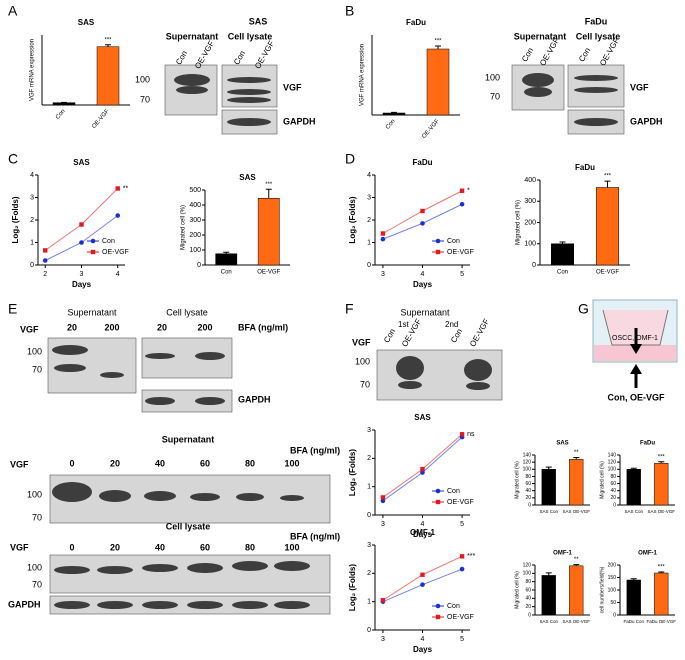 The height and width of the screenshot is (660, 685). Describe the element at coordinates (602, 589) in the screenshot. I see `y-axis-label: cell numbers/field(%)` at that location.